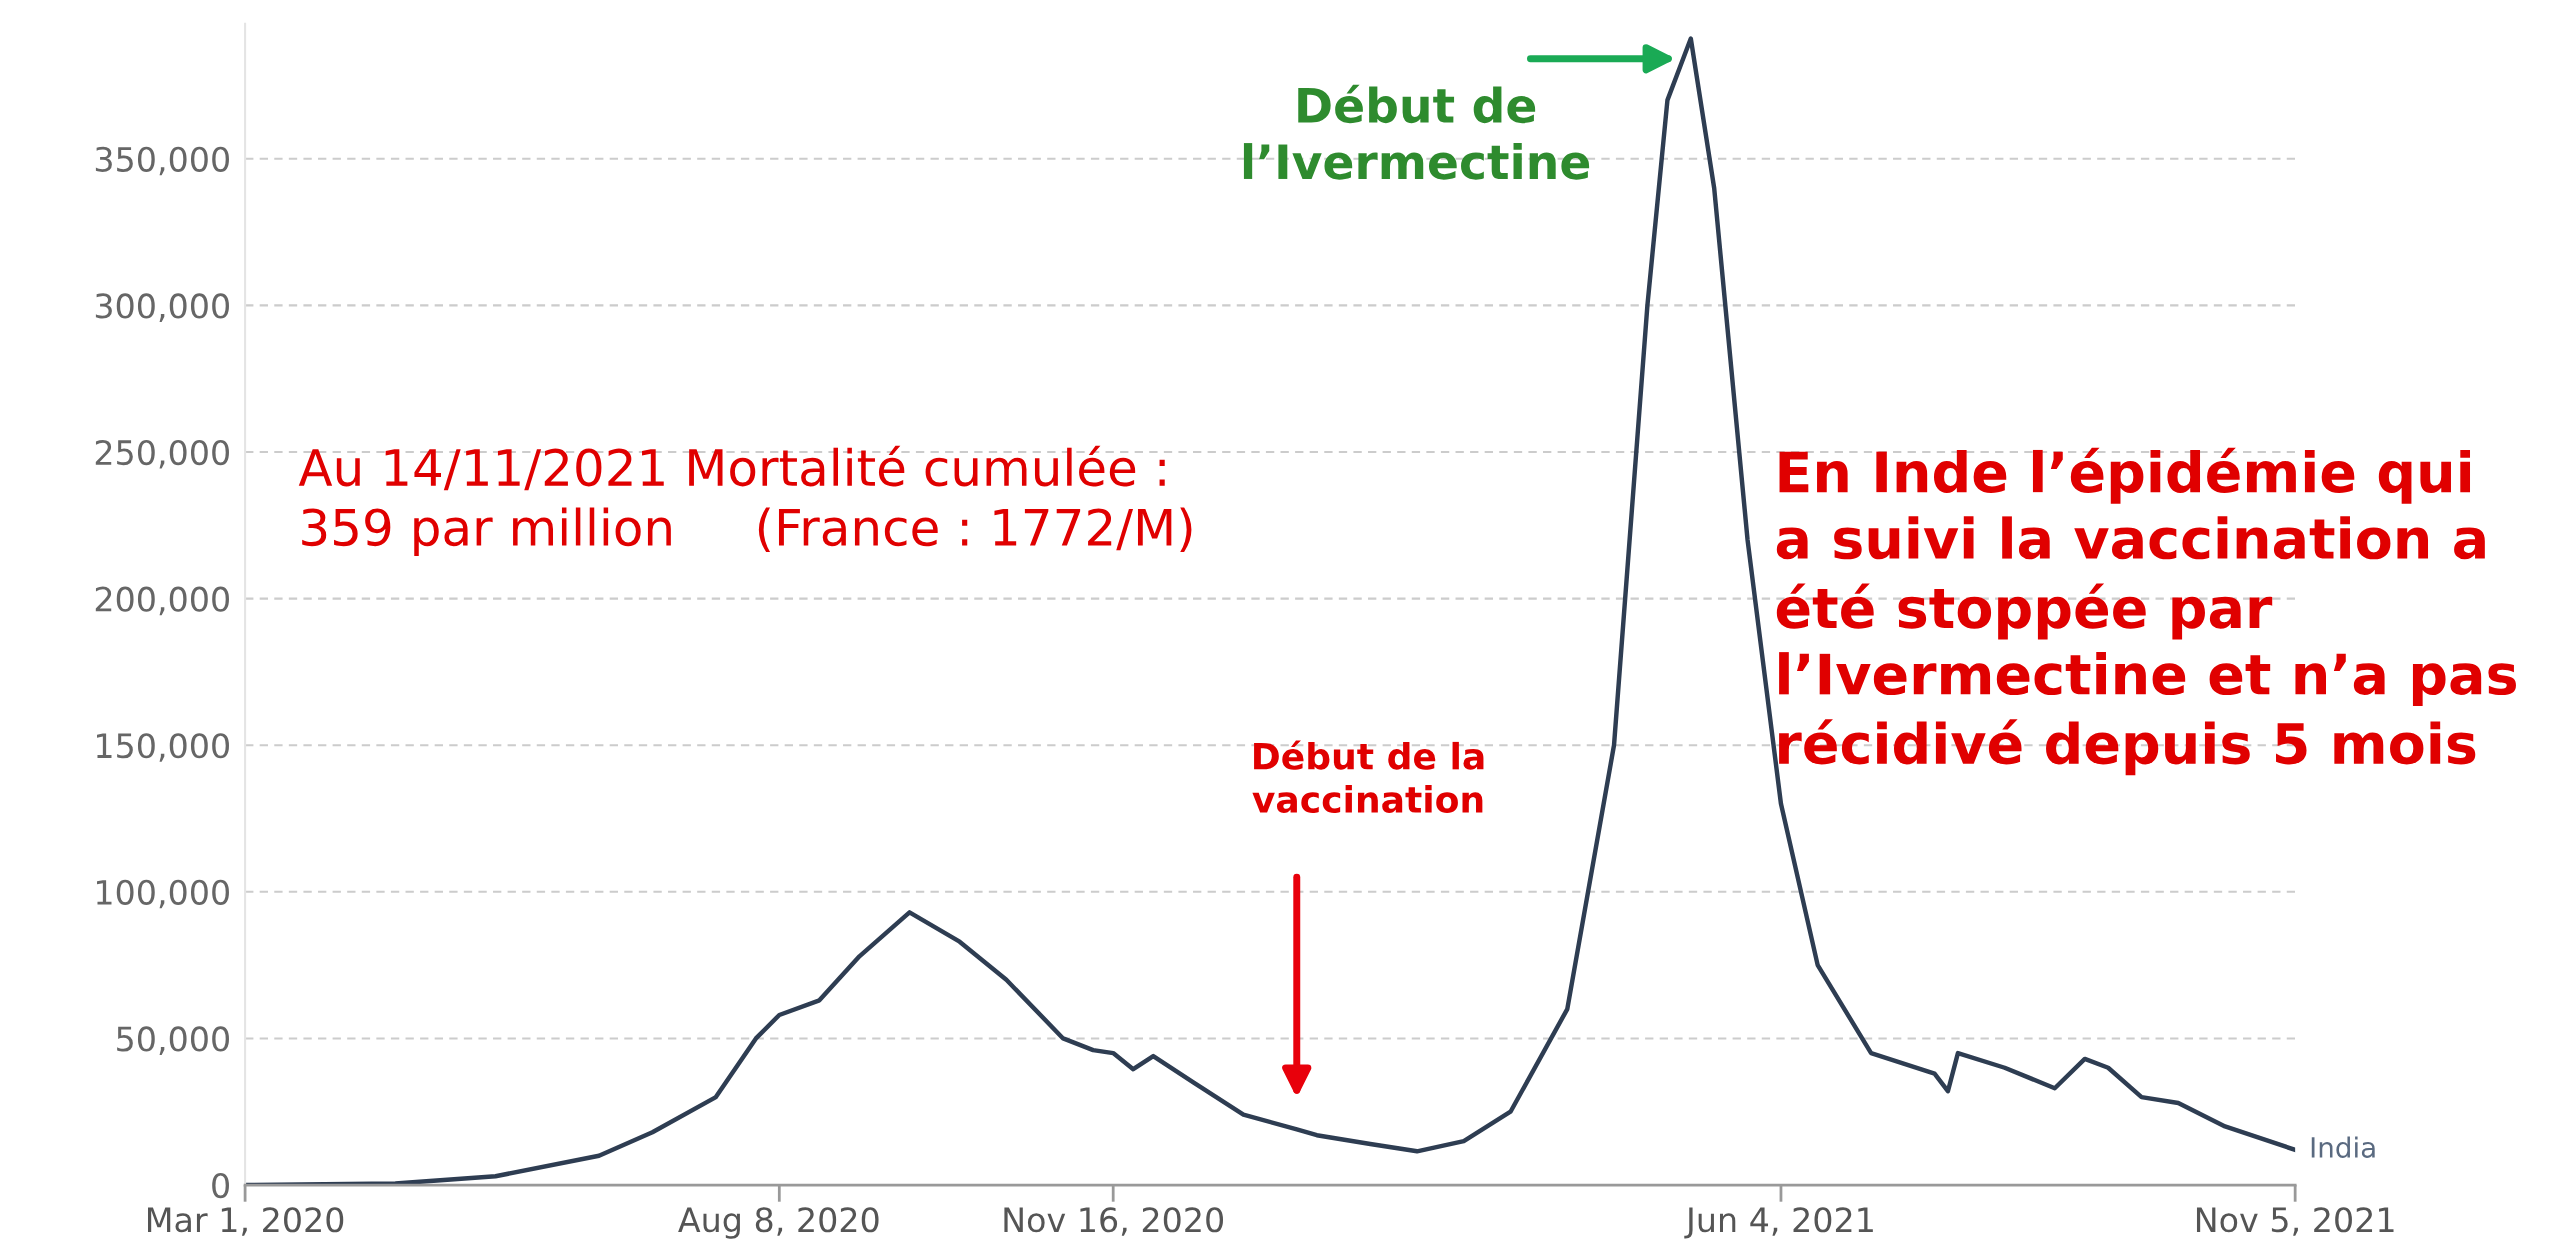  I want to click on annotation: Début de l’Ivermectine, so click(1416, 132).